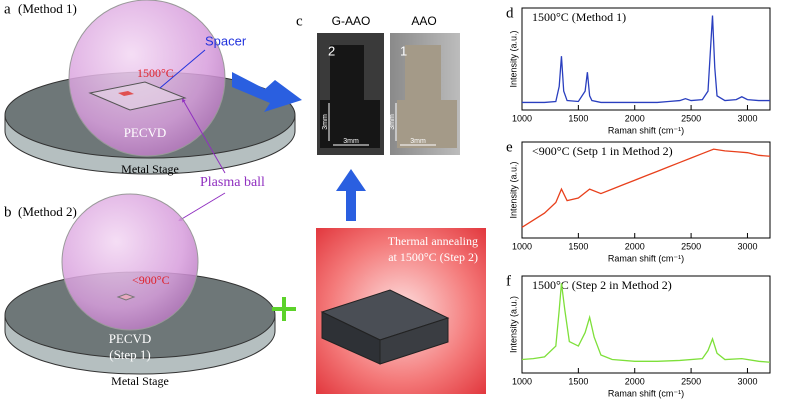  Describe the element at coordinates (284, 309) in the screenshot. I see `plus-sign` at that location.